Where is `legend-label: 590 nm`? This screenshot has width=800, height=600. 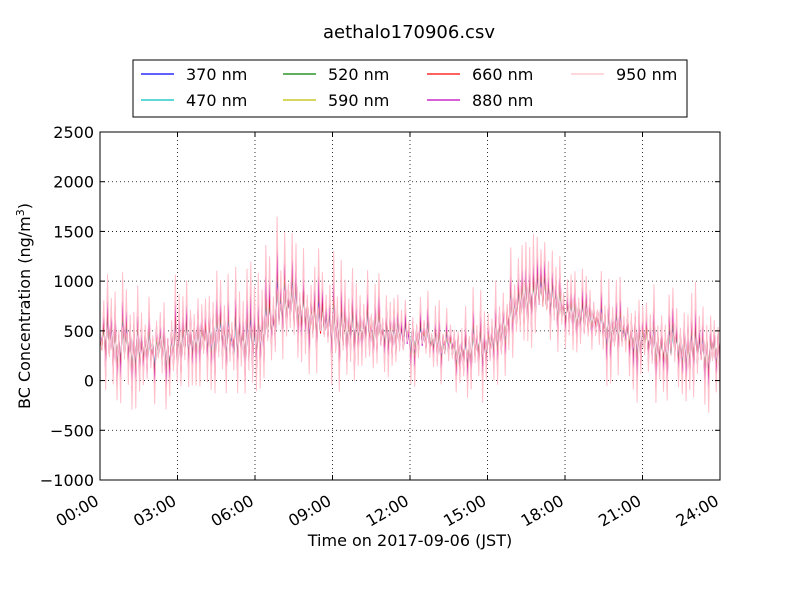
legend-label: 590 nm is located at coordinates (358, 100).